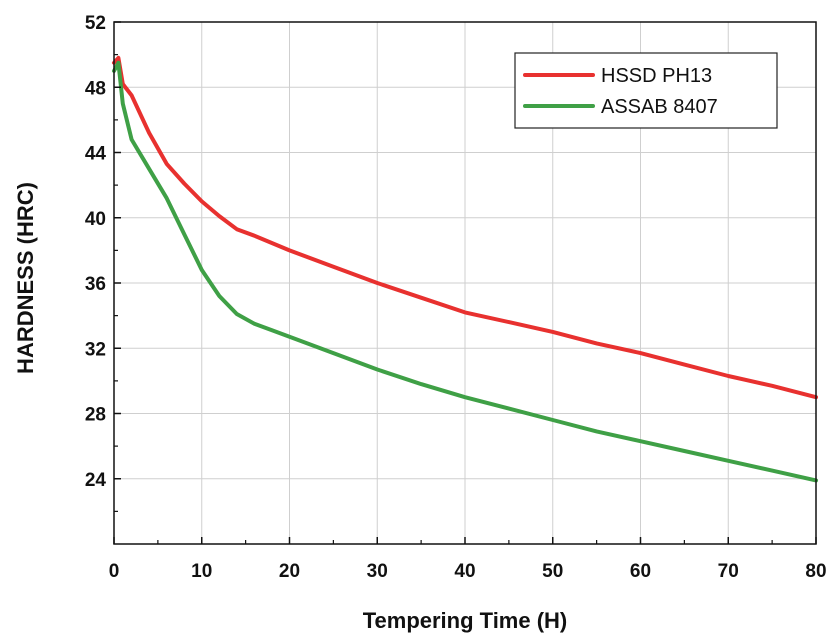 This screenshot has height=639, width=833. Describe the element at coordinates (659, 107) in the screenshot. I see `legend-label: ASSAB 8407` at that location.